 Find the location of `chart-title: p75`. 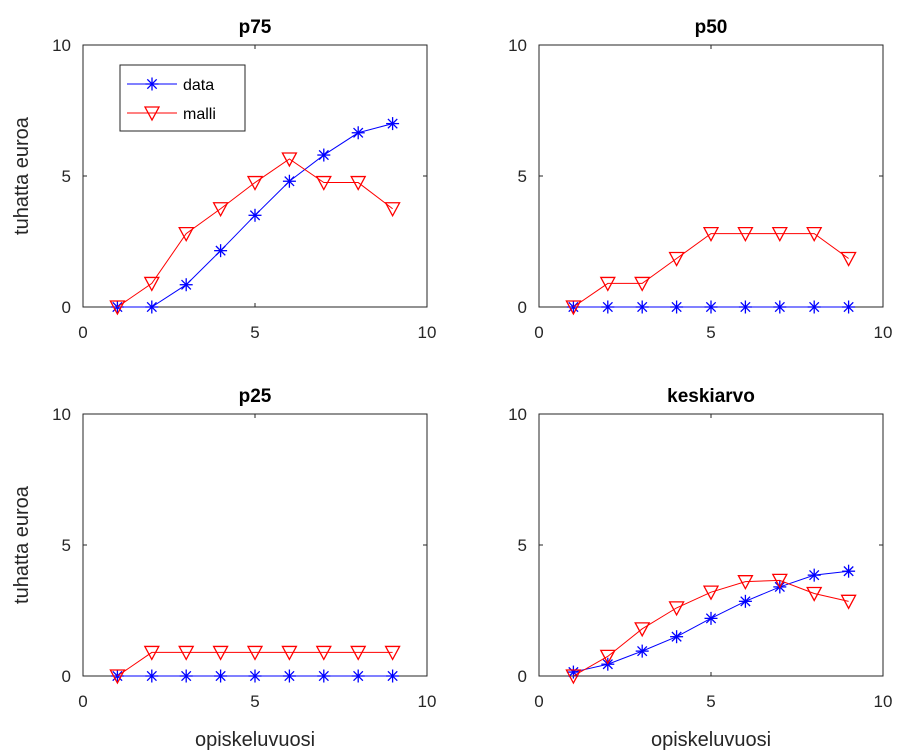

chart-title: p75 is located at coordinates (255, 27).